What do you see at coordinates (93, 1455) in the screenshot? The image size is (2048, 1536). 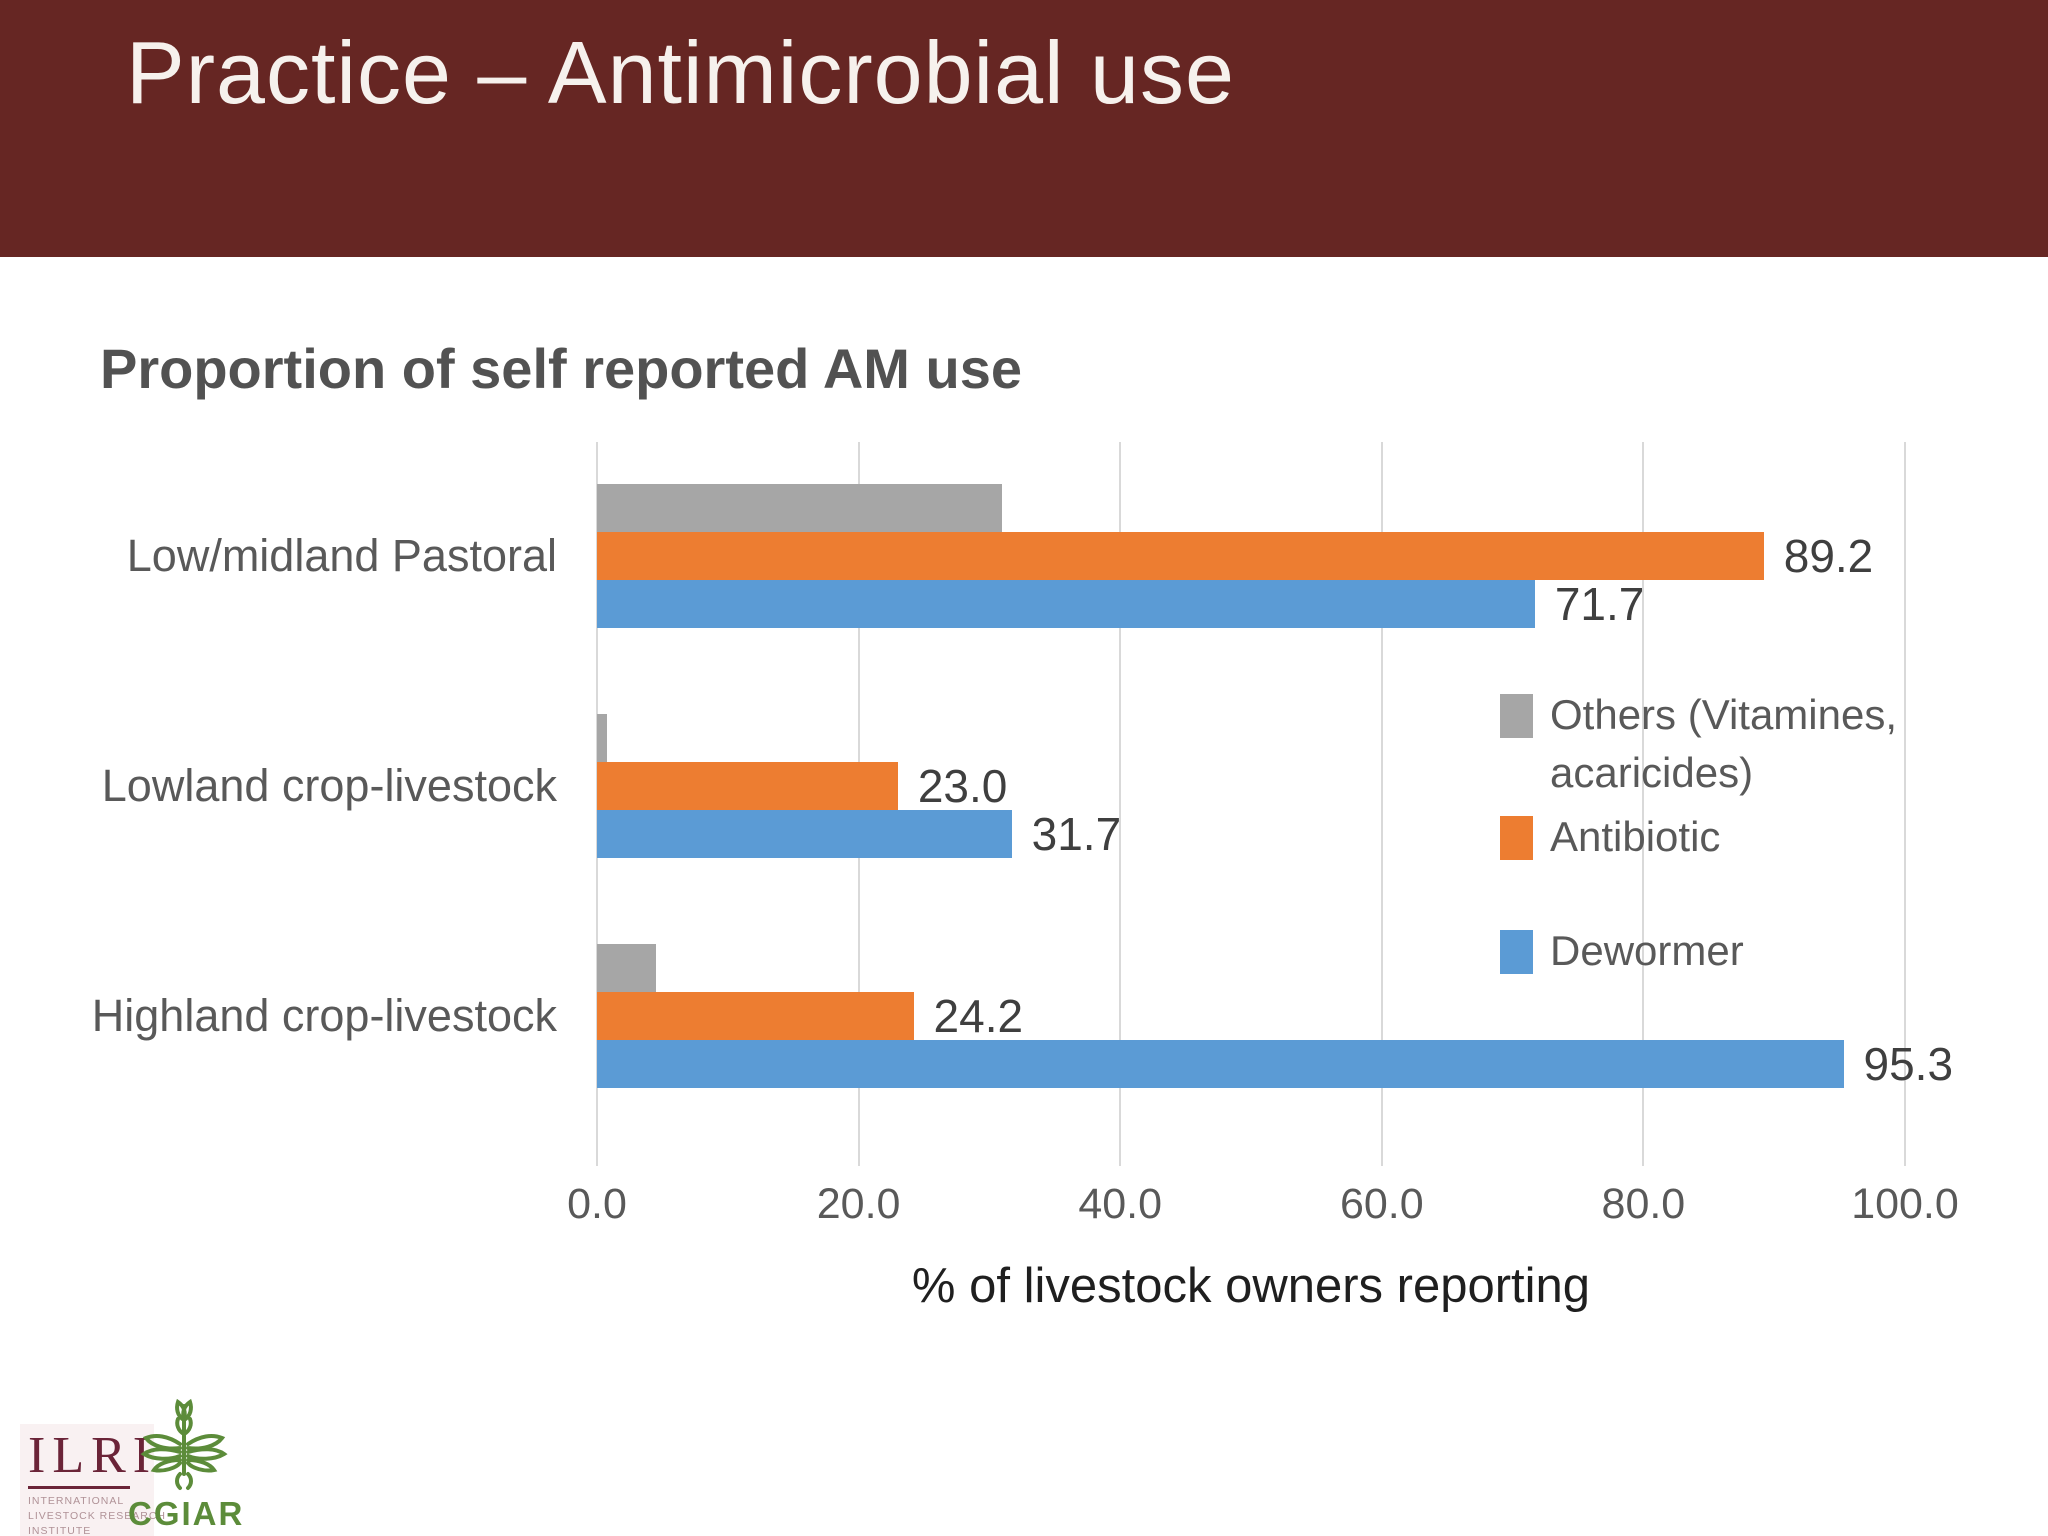 I see `ilri-logo-text: ILRI` at bounding box center [93, 1455].